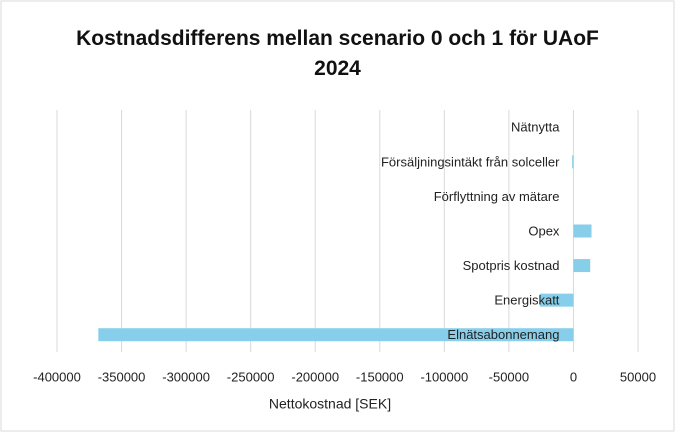 The width and height of the screenshot is (675, 432). What do you see at coordinates (315, 376) in the screenshot?
I see `x-tick-label: -200000` at bounding box center [315, 376].